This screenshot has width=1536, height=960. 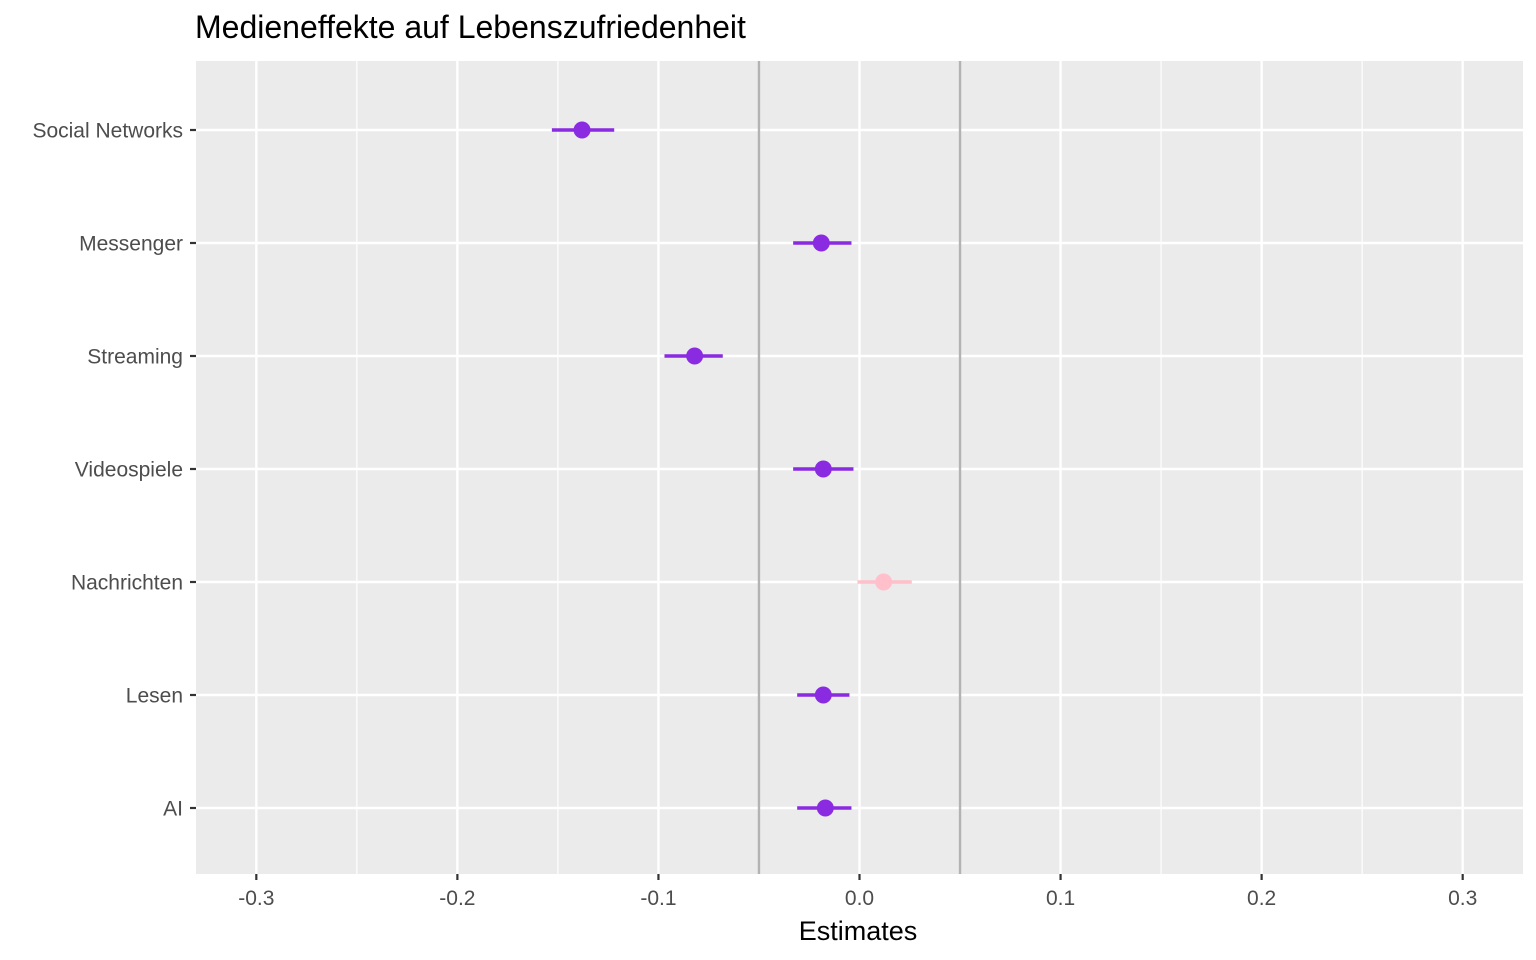 I want to click on x-axis: -0.3 -0.2 -0.1 0.0 0.1 0.2 0.3, so click(x=857, y=892).